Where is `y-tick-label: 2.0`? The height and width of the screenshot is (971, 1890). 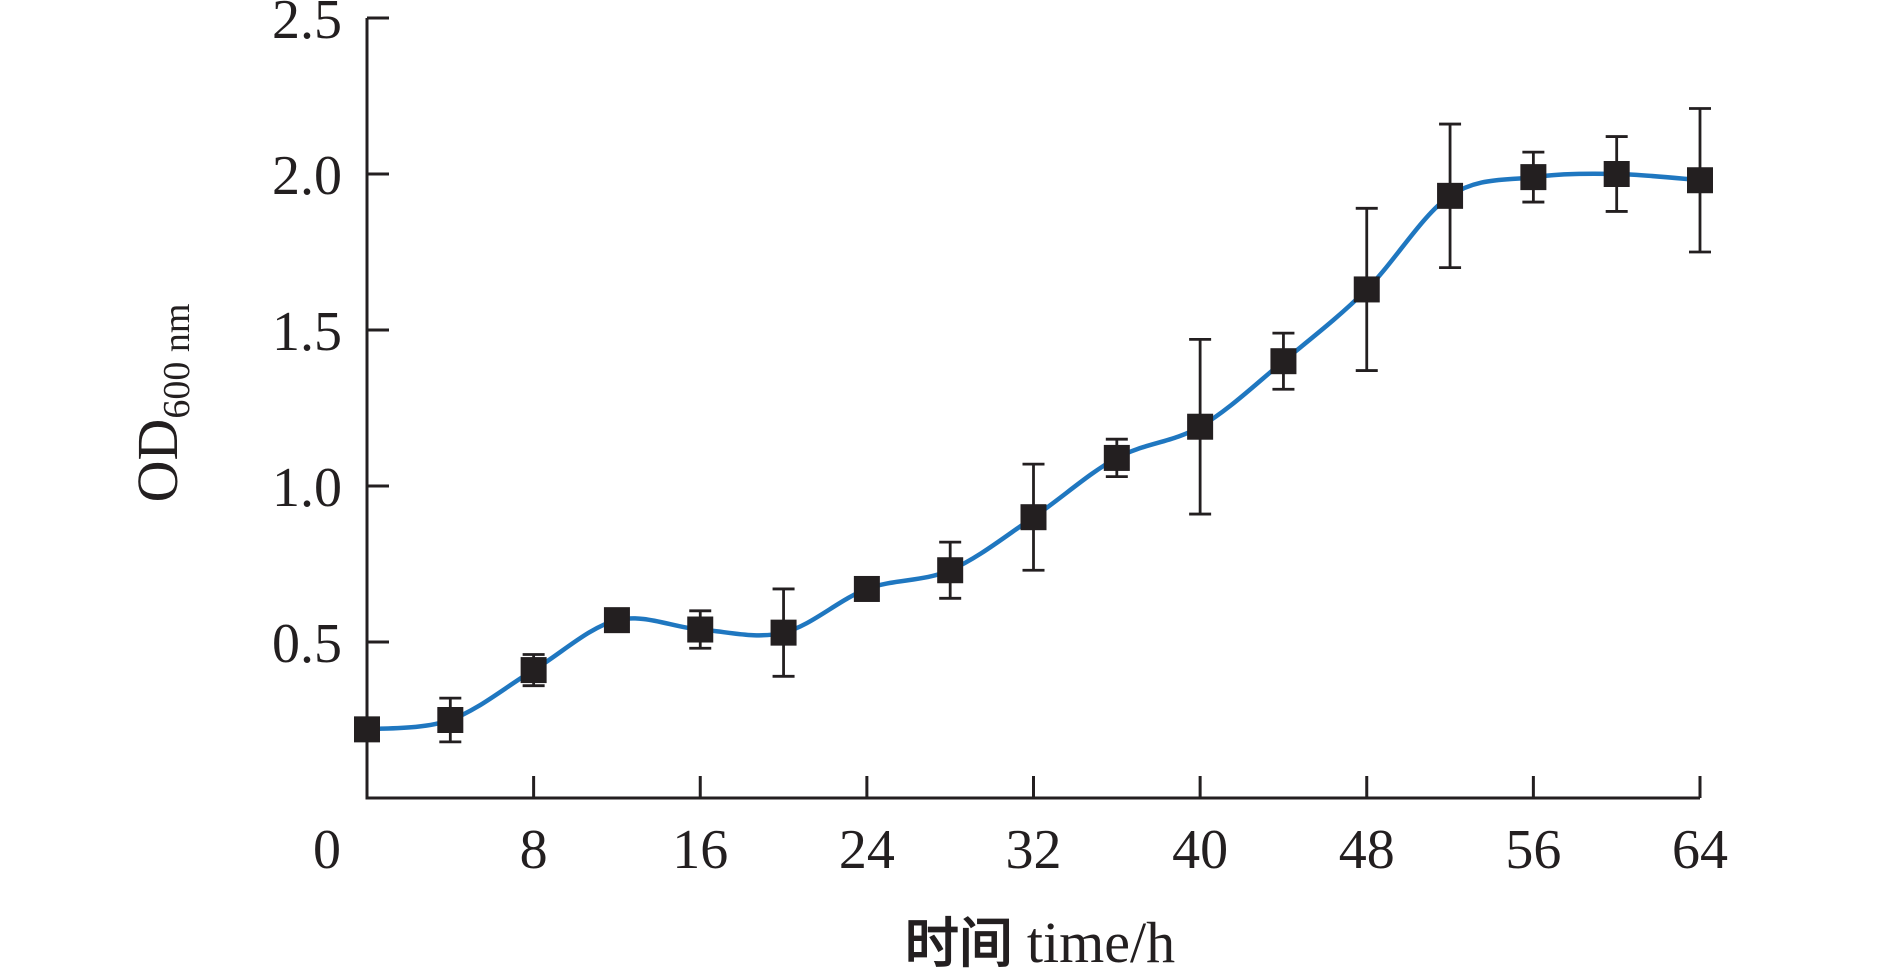 y-tick-label: 2.0 is located at coordinates (307, 176).